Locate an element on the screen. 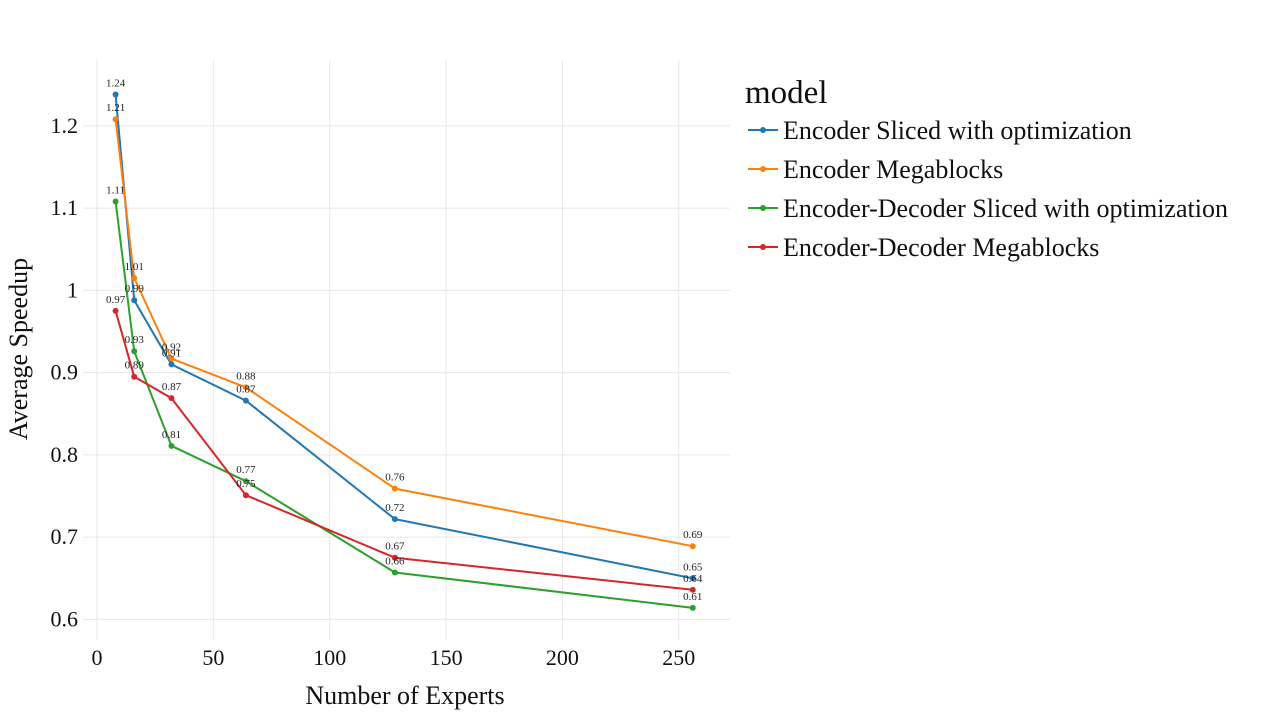 Image resolution: width=1280 pixels, height=725 pixels. legend-item: Encoder-Decoder Sliced with optimization is located at coordinates (988, 208).